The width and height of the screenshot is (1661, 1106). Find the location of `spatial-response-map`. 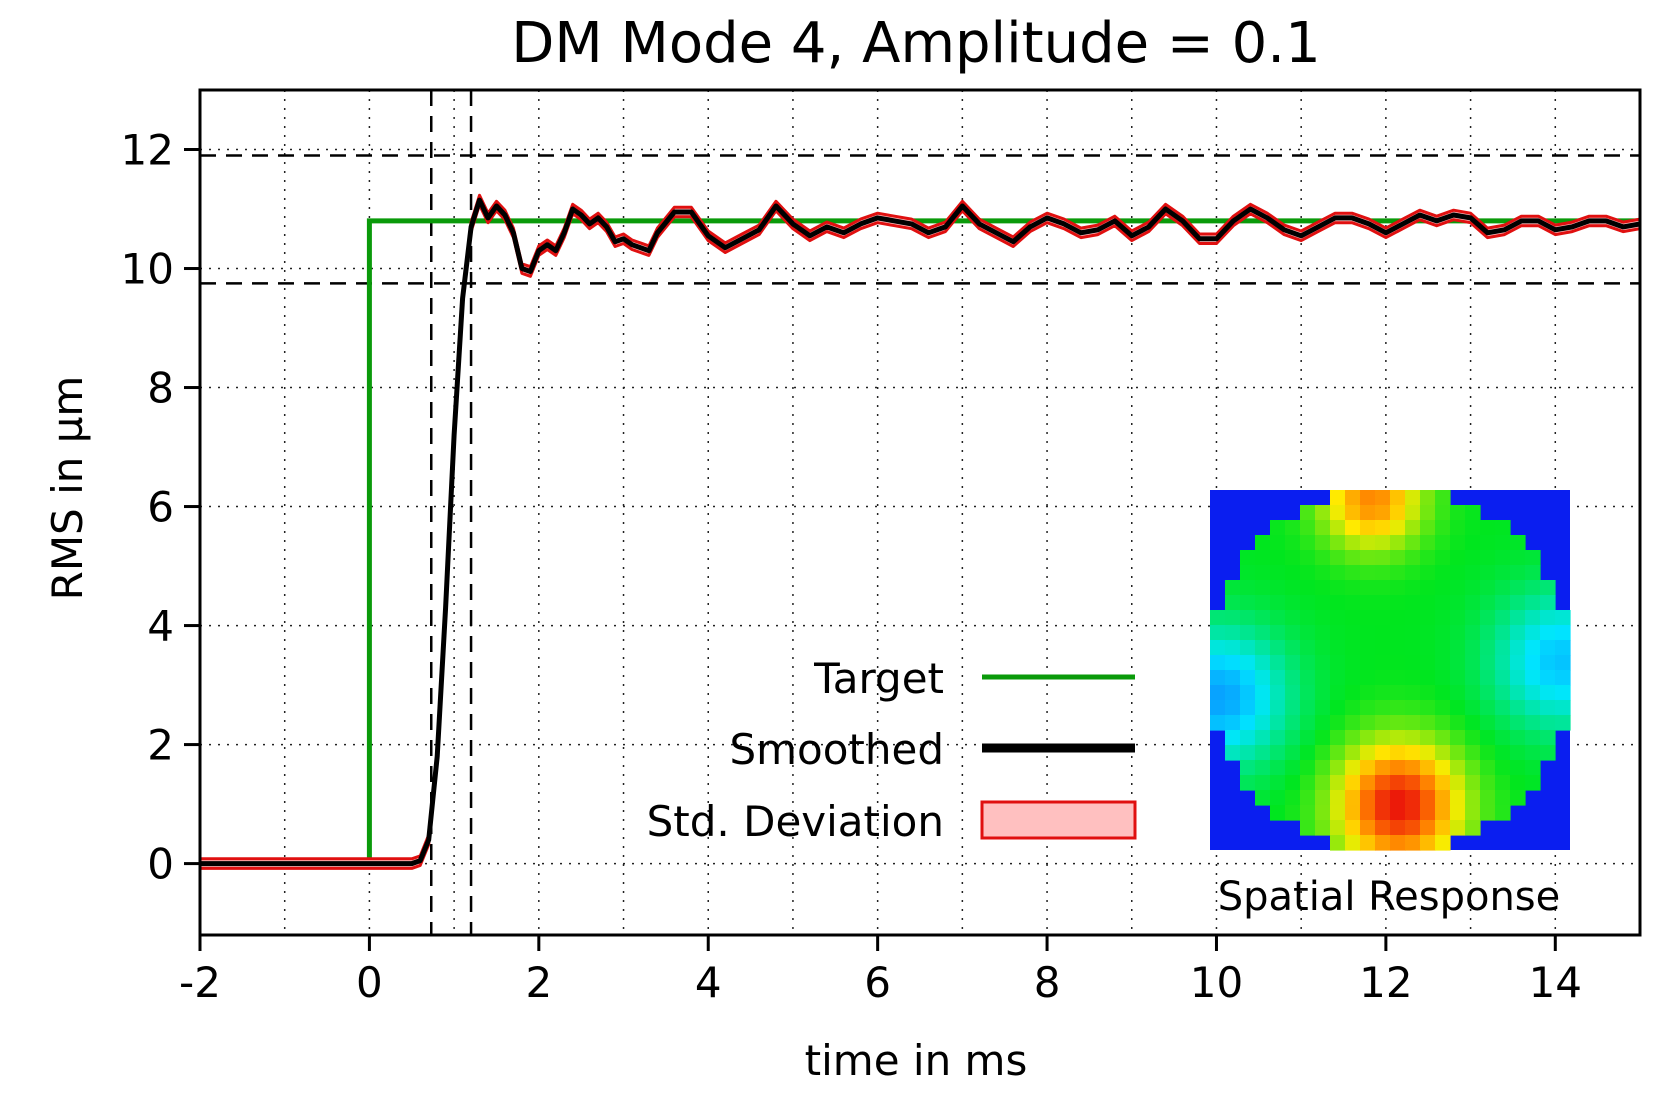

spatial-response-map is located at coordinates (1390, 670).